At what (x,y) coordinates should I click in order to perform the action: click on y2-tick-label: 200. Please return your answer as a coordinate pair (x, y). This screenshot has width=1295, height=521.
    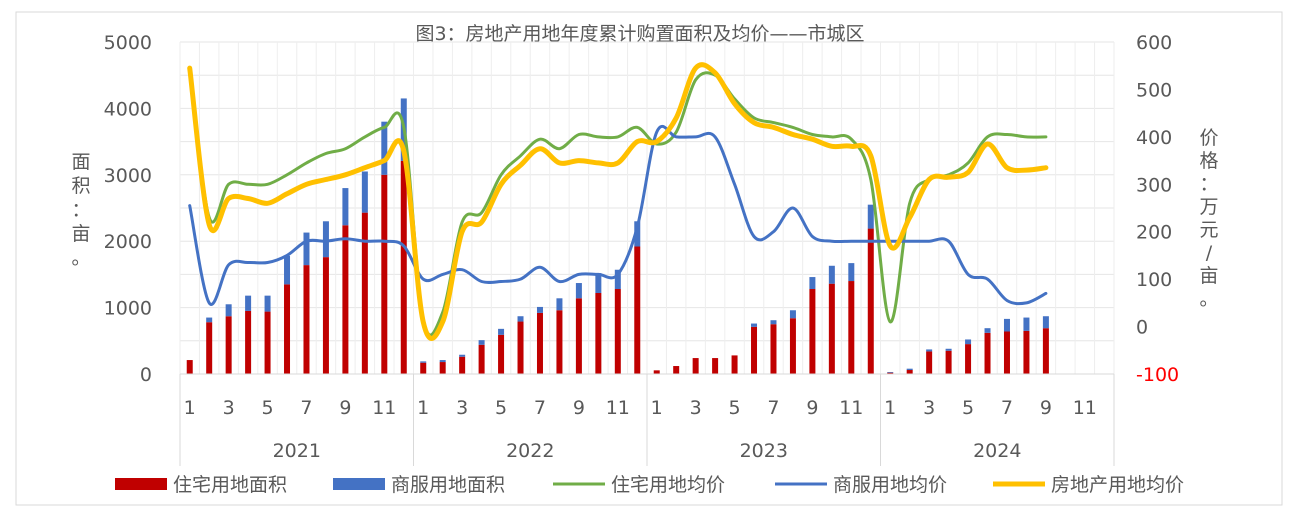
    Looking at the image, I should click on (1154, 233).